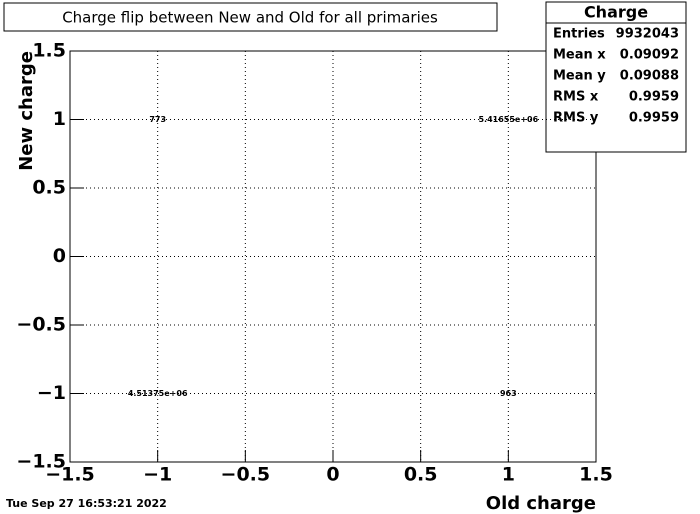 The image size is (700, 514). I want to click on y-tick-label: 1.5, so click(49, 51).